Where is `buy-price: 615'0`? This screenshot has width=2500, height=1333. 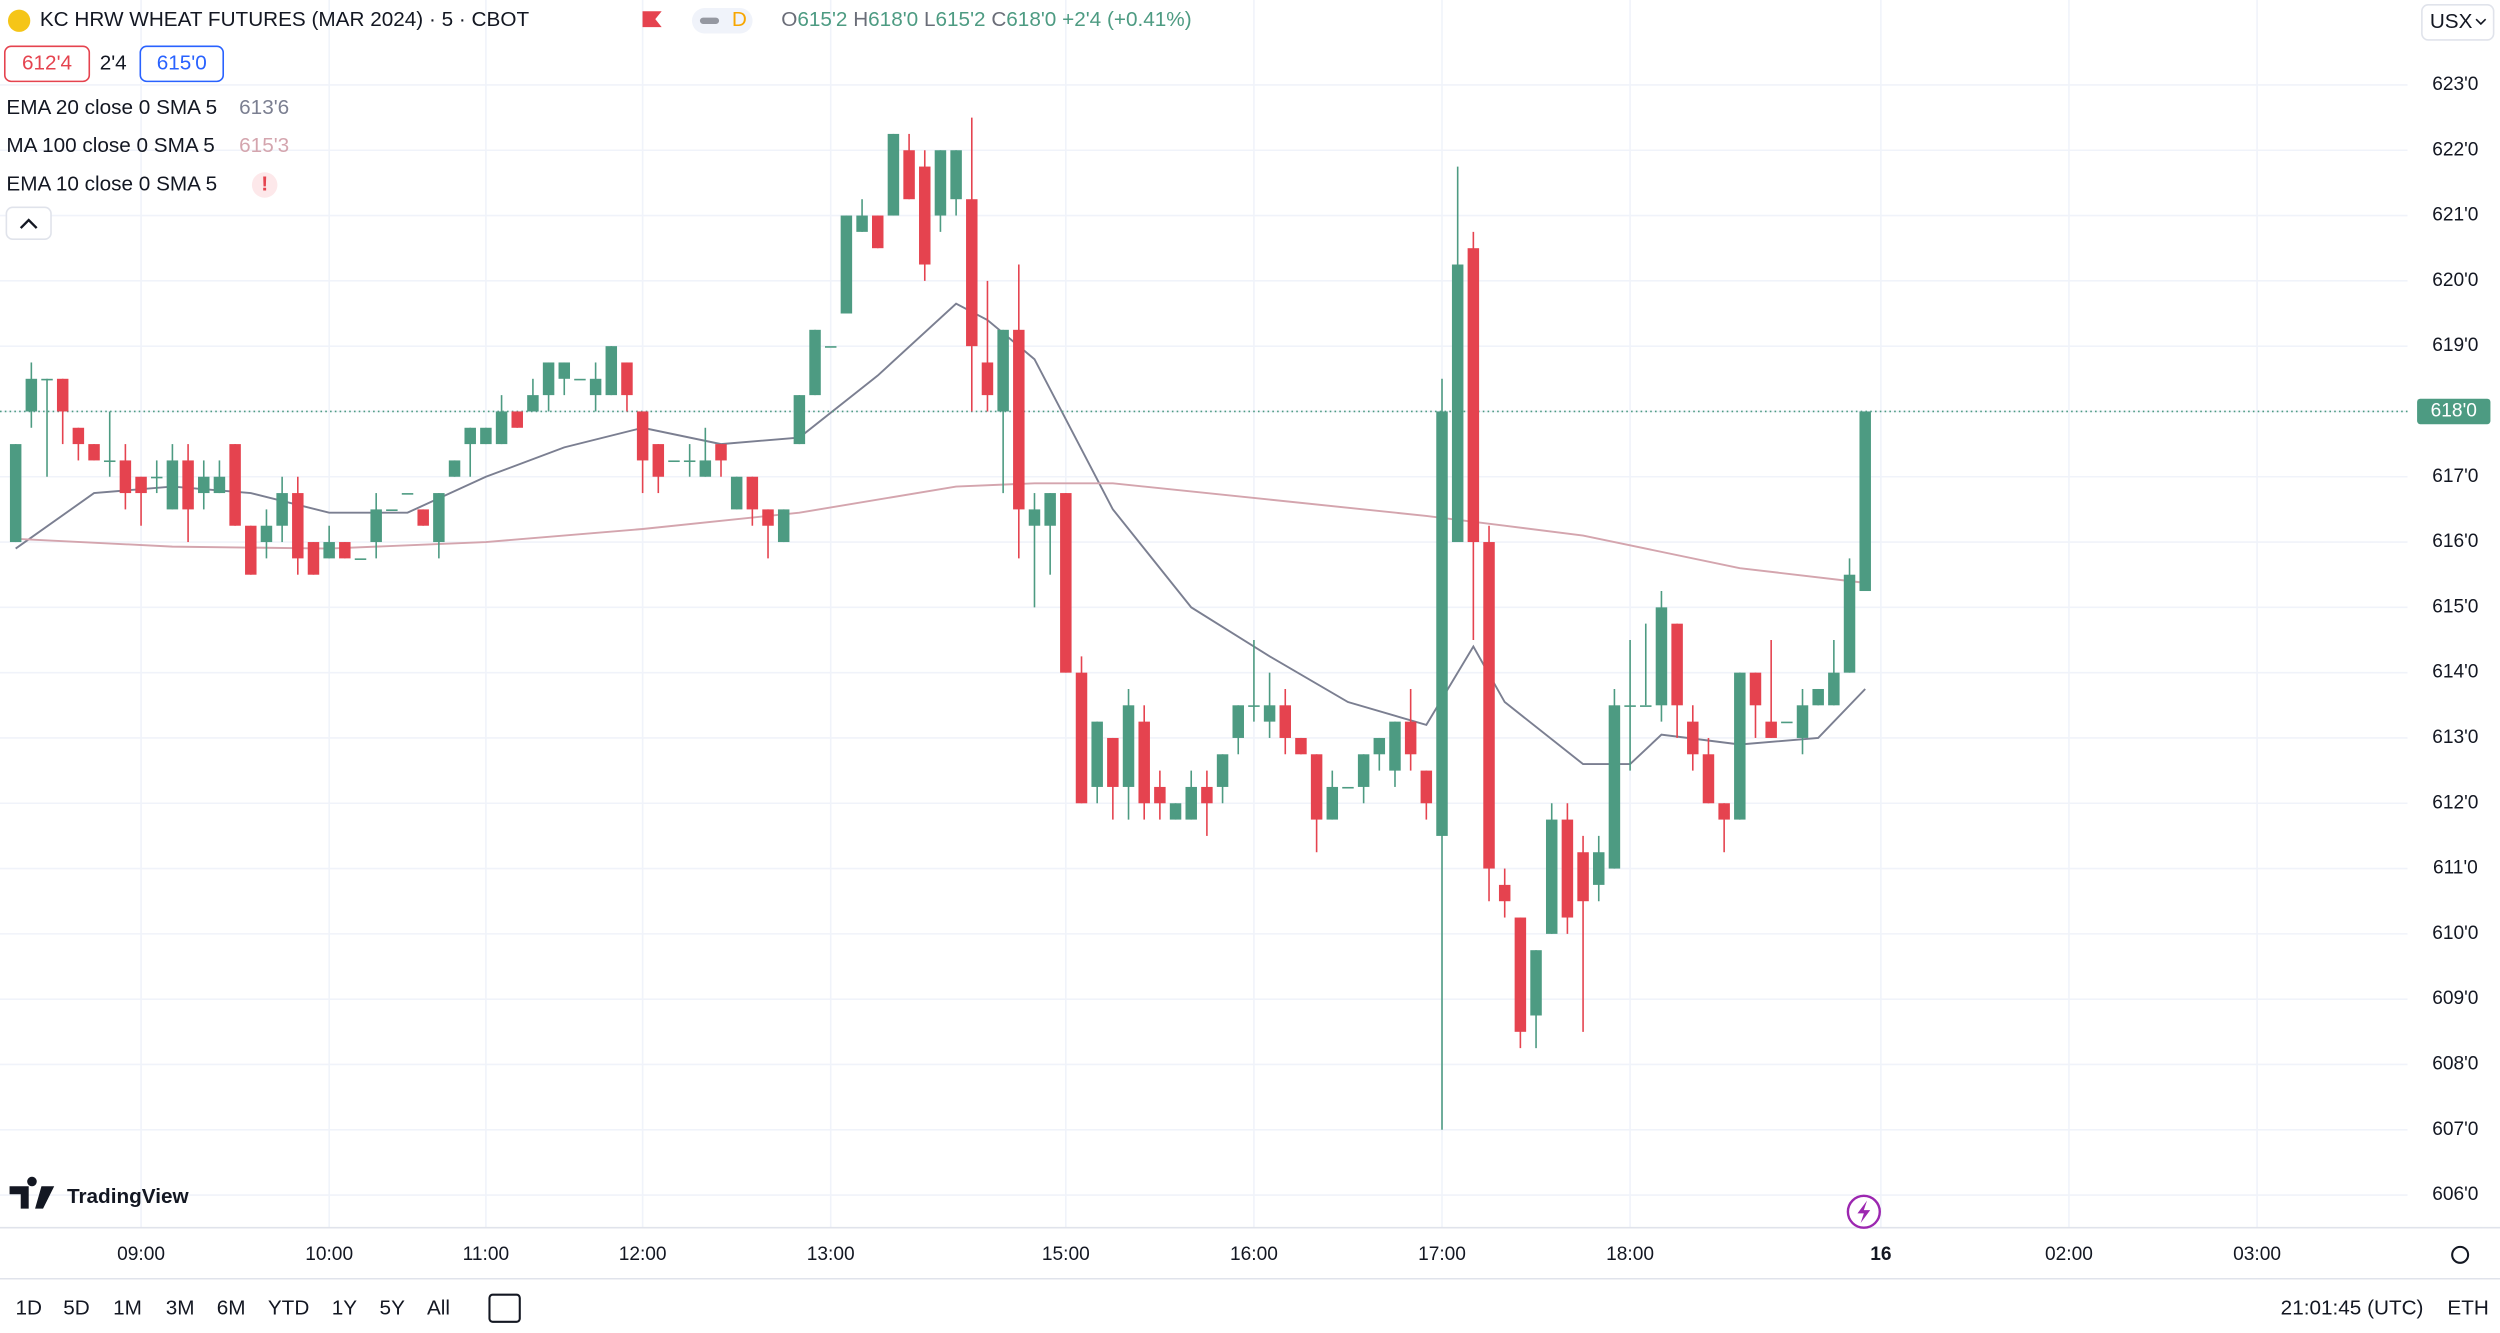 buy-price: 615'0 is located at coordinates (182, 62).